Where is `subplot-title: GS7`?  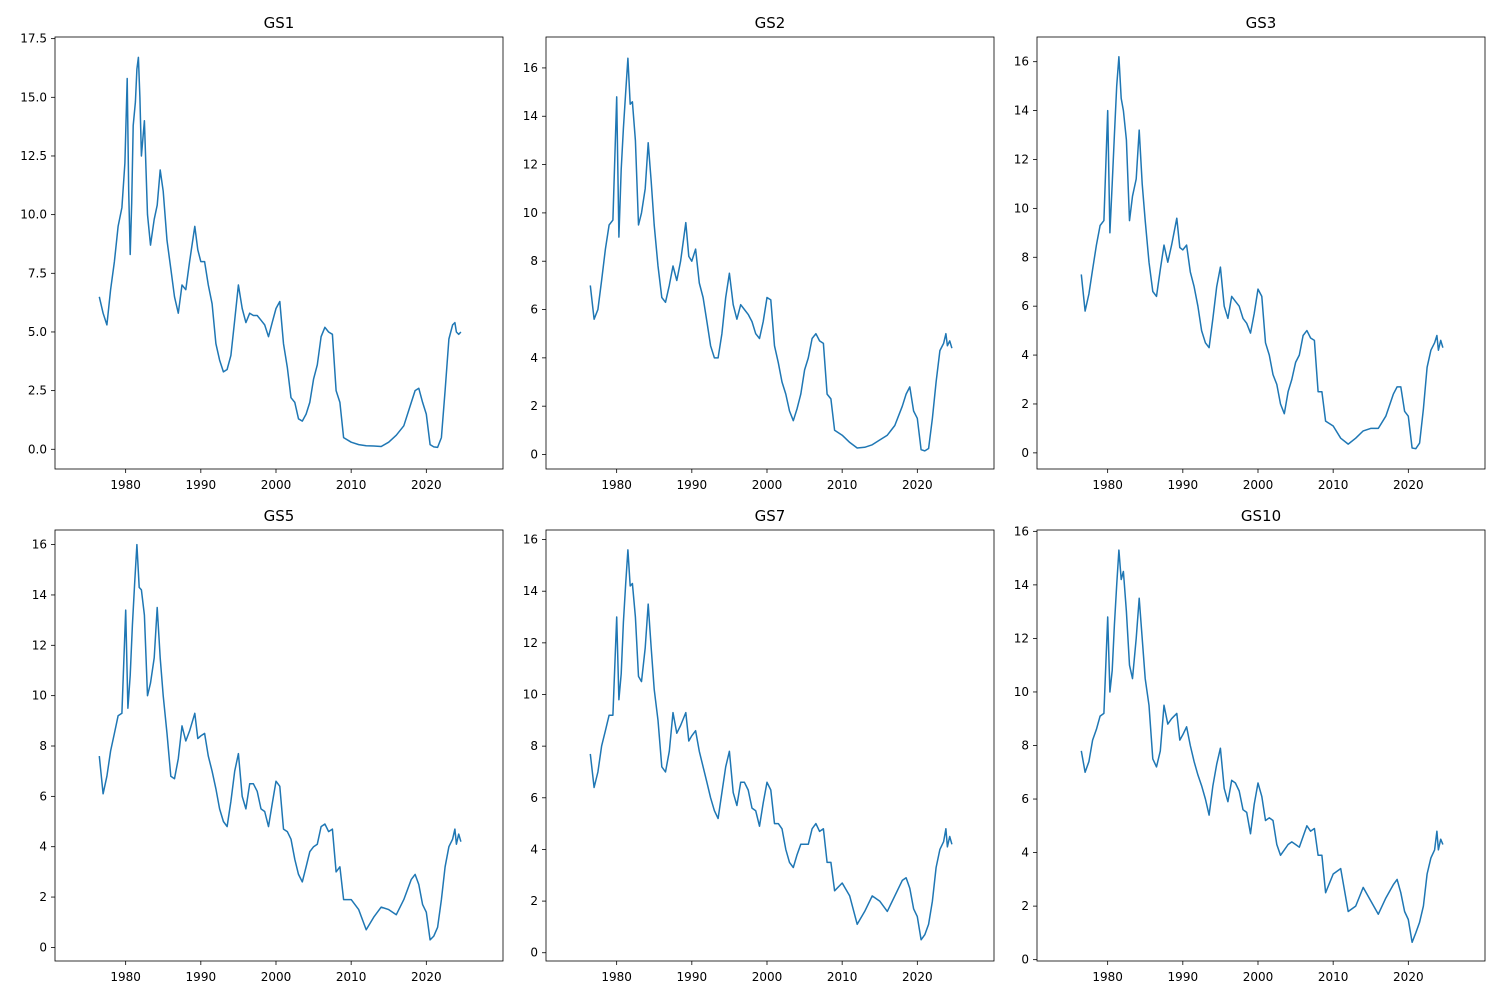
subplot-title: GS7 is located at coordinates (770, 516).